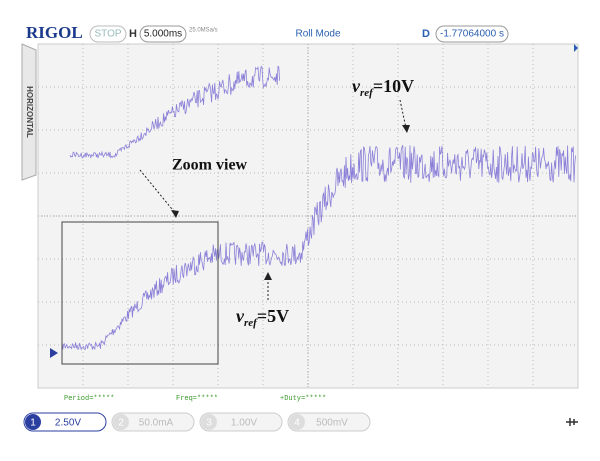  What do you see at coordinates (210, 165) in the screenshot?
I see `zoom-annotation: Zoom view` at bounding box center [210, 165].